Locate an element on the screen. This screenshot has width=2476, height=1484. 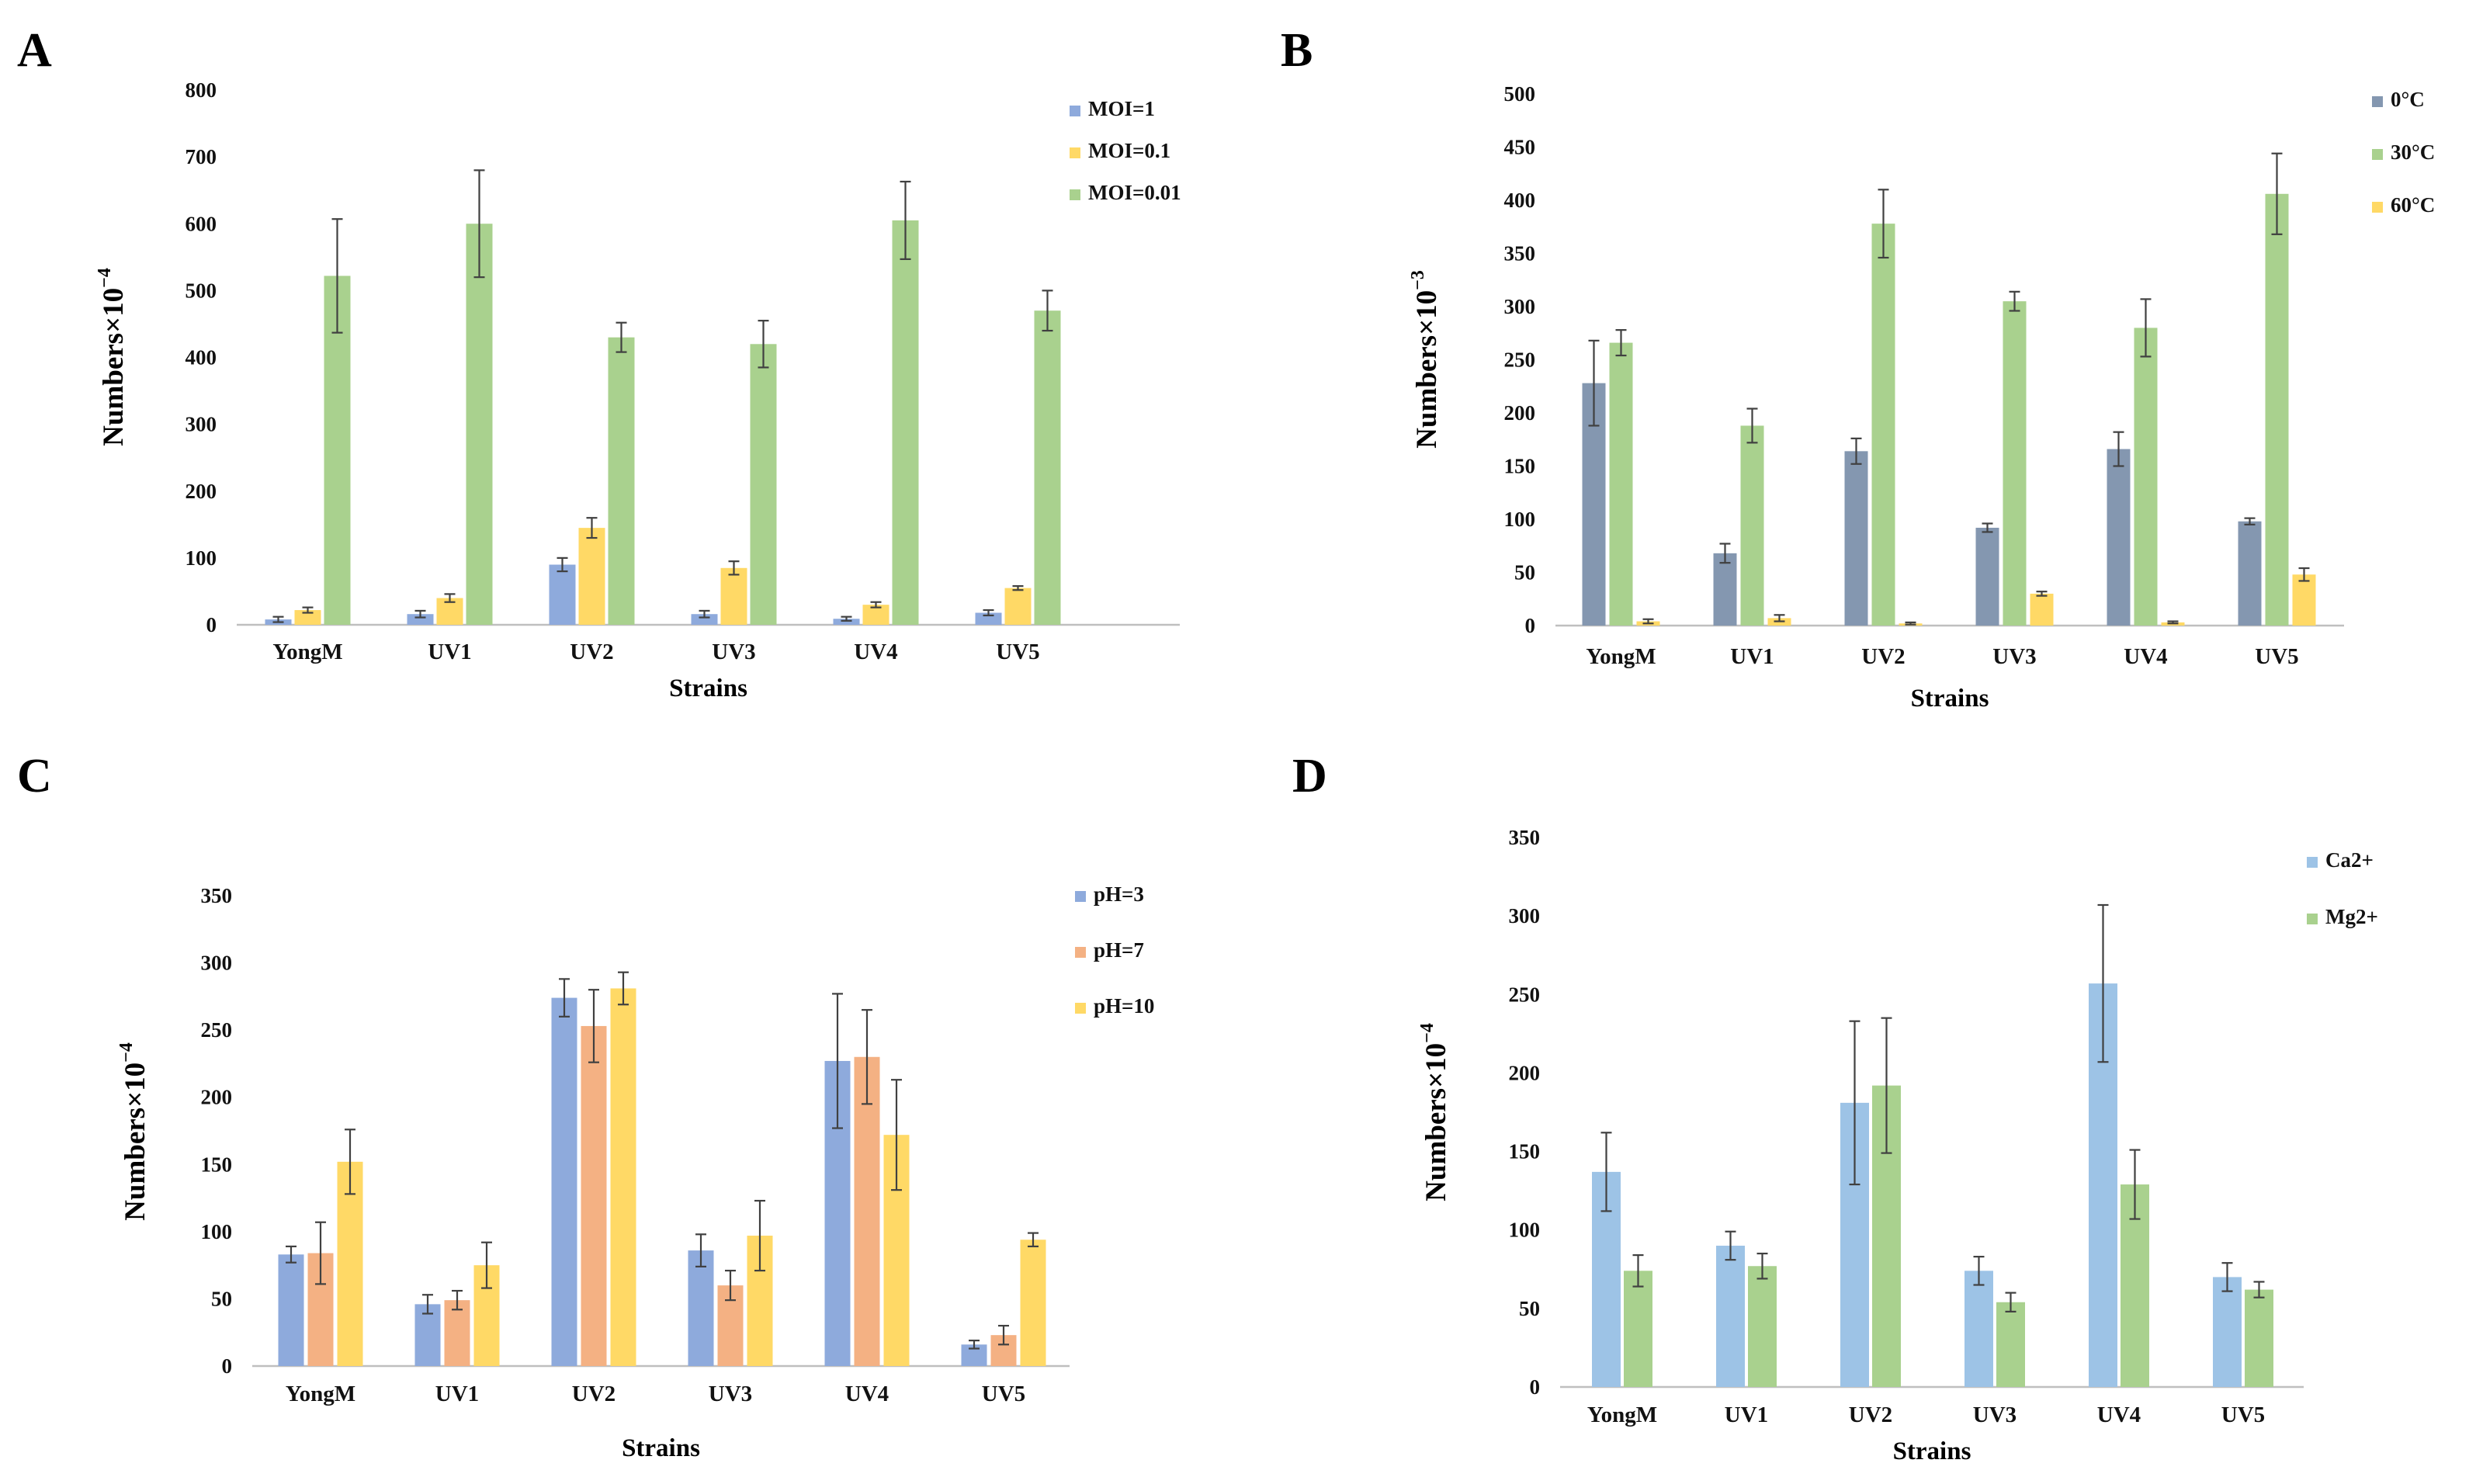
panel-letter: D is located at coordinates (1309, 776).